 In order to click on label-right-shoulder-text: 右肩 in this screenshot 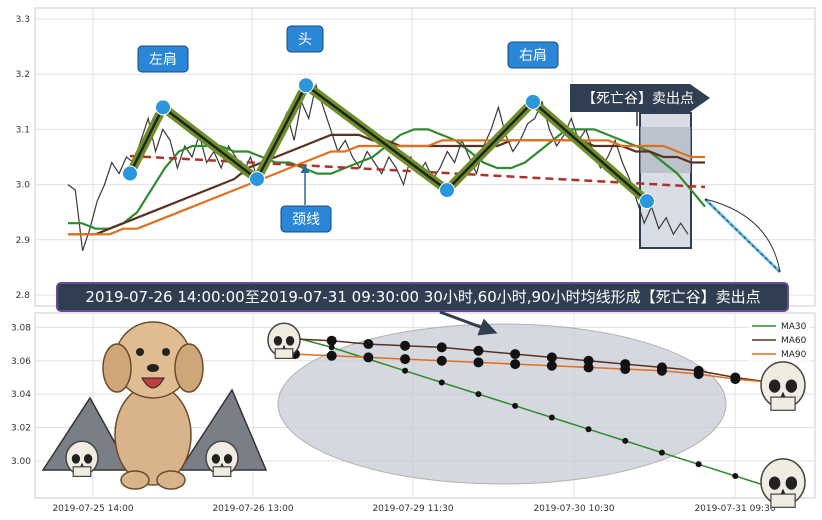, I will do `click(533, 56)`.